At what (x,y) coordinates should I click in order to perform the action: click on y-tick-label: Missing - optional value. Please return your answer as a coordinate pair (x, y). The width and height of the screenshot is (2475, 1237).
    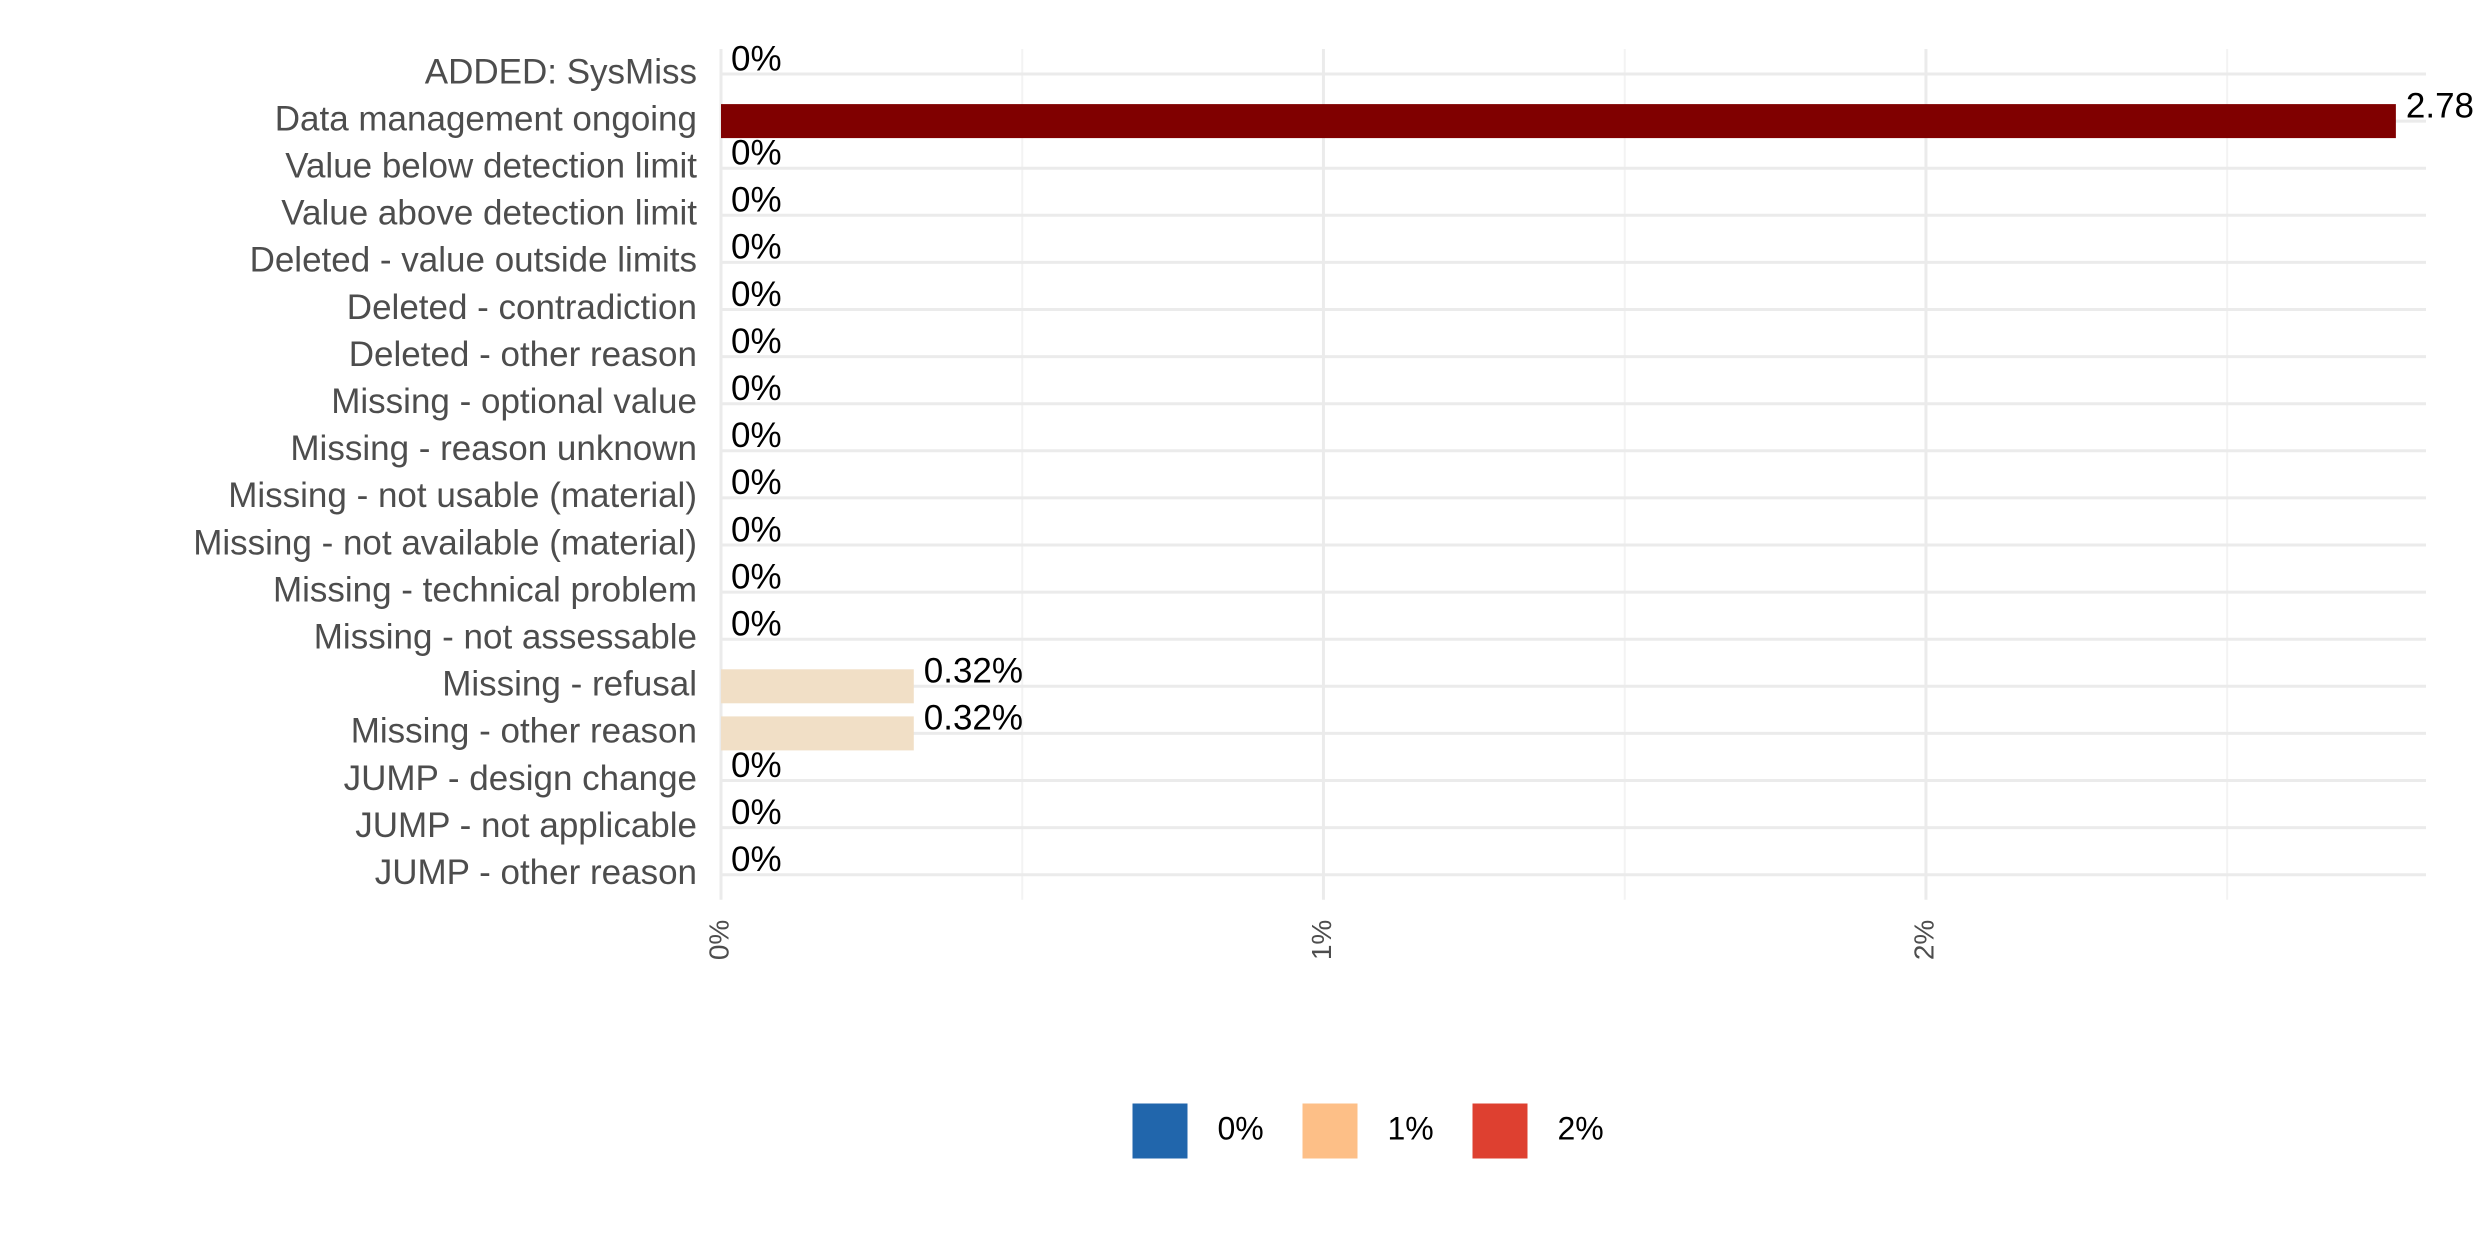
    Looking at the image, I should click on (514, 401).